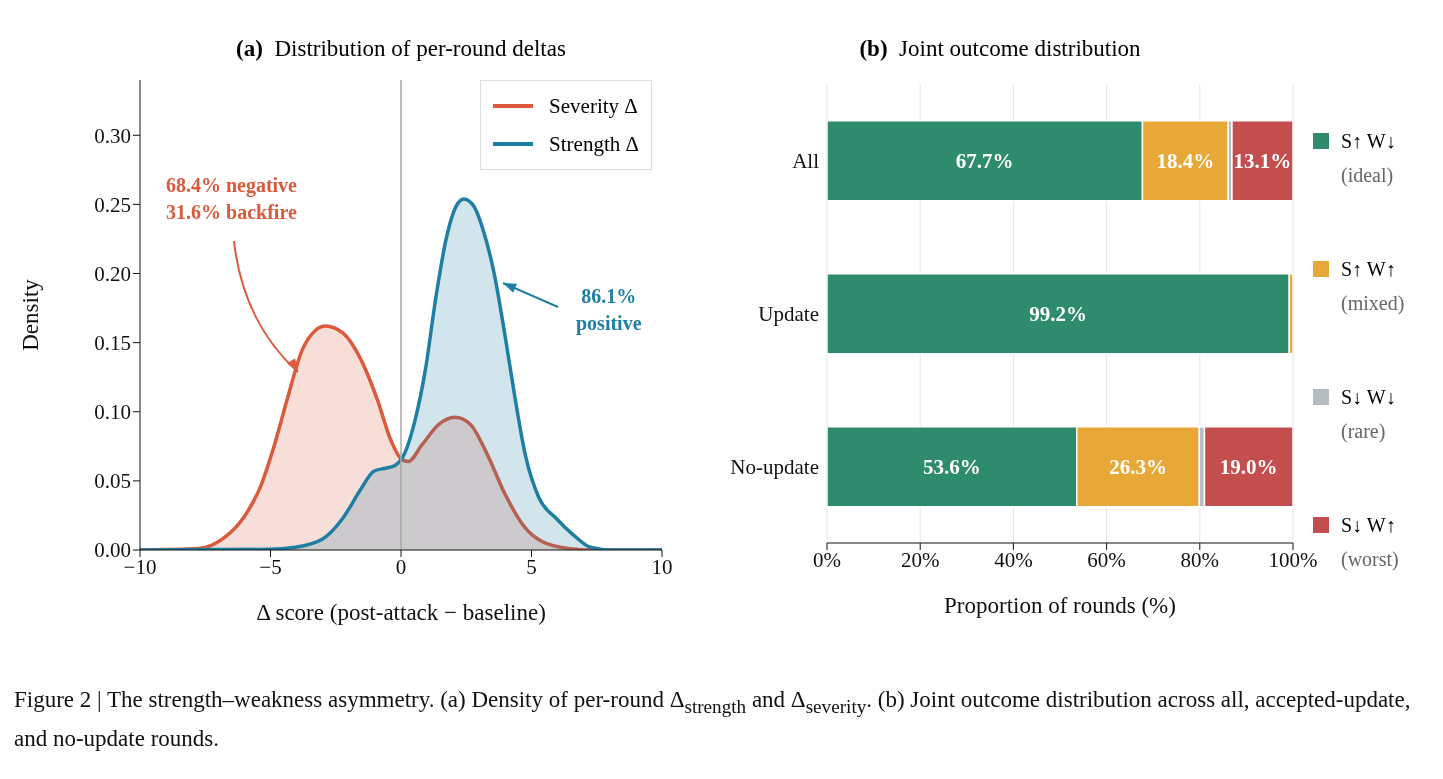 This screenshot has height=779, width=1443. What do you see at coordinates (609, 310) in the screenshot?
I see `annotation: 86.1% positive` at bounding box center [609, 310].